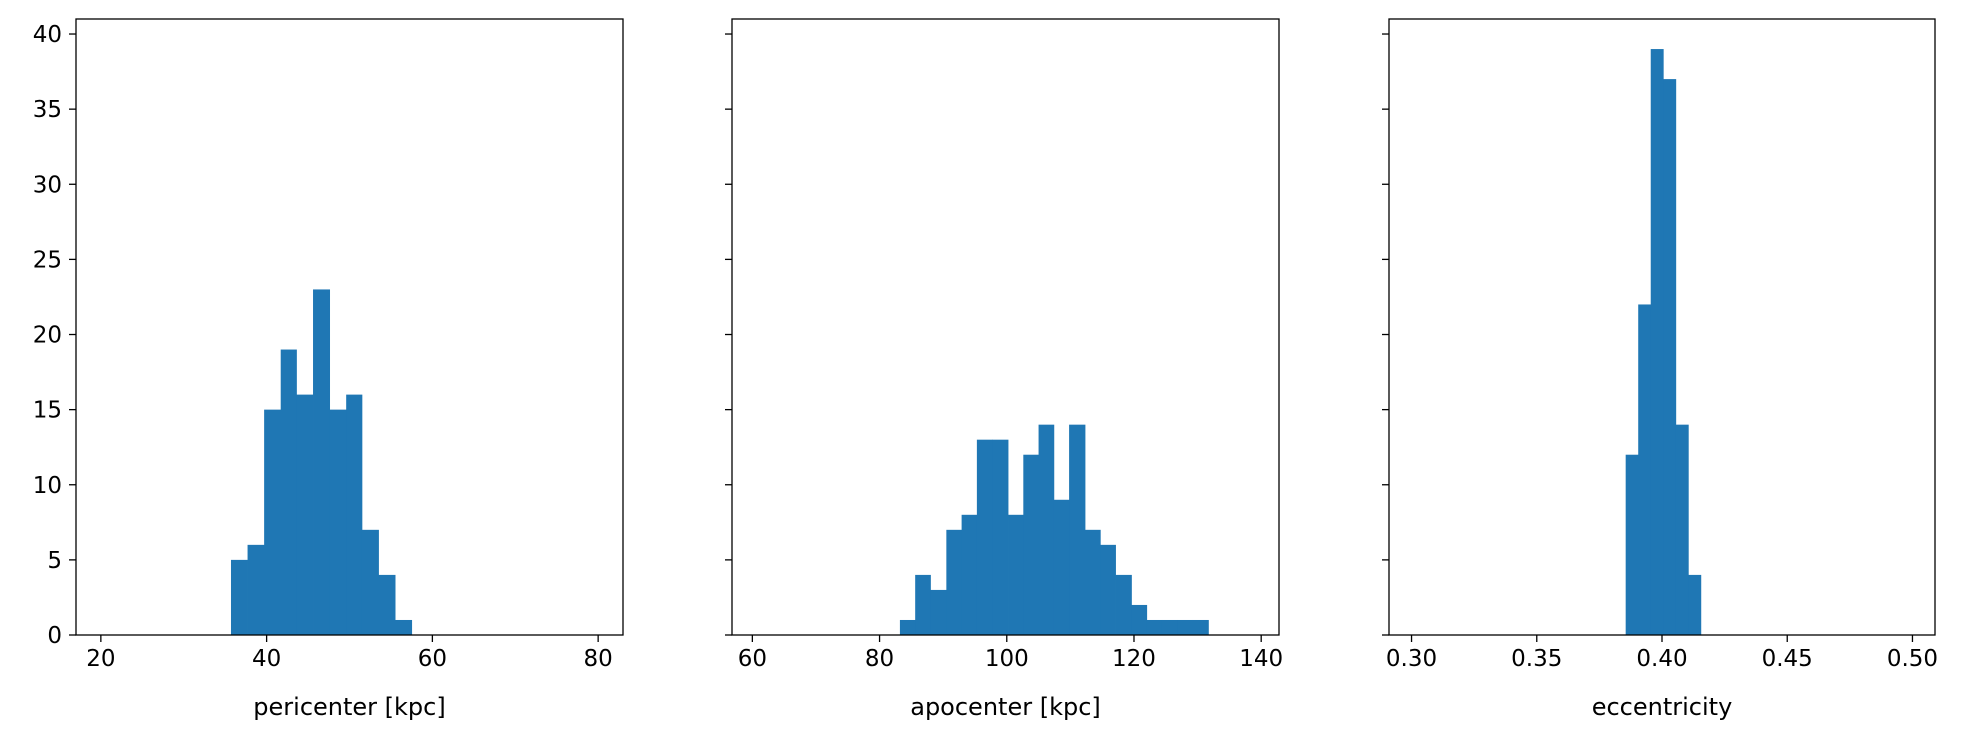 This screenshot has width=1961, height=742. I want to click on eccentricity-x-tick-label: 0.30, so click(1411, 659).